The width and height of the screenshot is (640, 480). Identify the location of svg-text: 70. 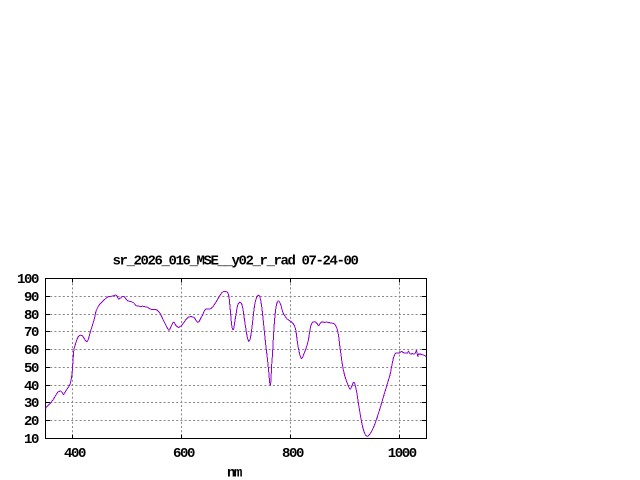
(31, 333).